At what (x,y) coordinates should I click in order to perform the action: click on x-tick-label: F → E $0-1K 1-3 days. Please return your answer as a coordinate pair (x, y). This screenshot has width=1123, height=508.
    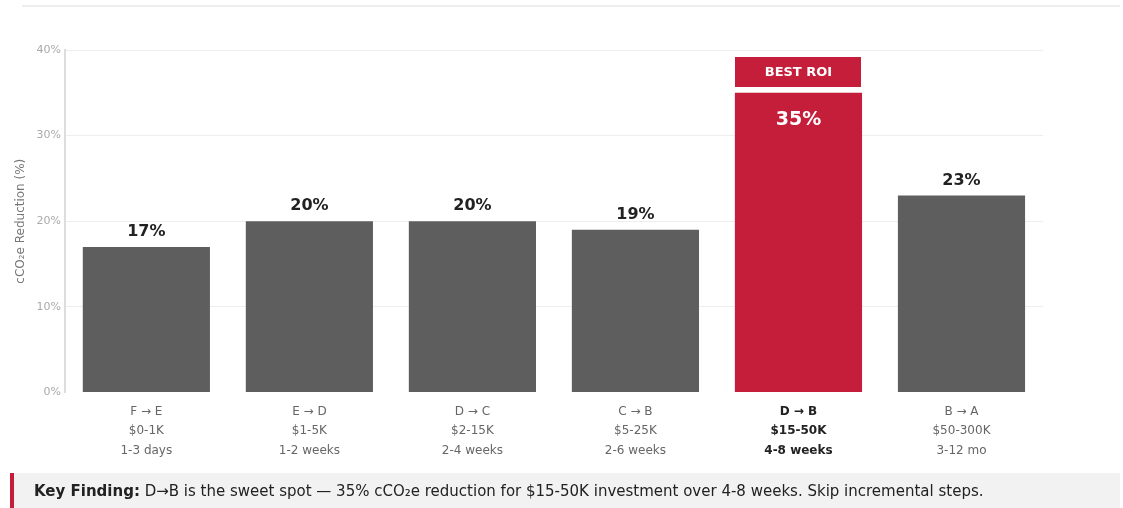
    Looking at the image, I should click on (146, 430).